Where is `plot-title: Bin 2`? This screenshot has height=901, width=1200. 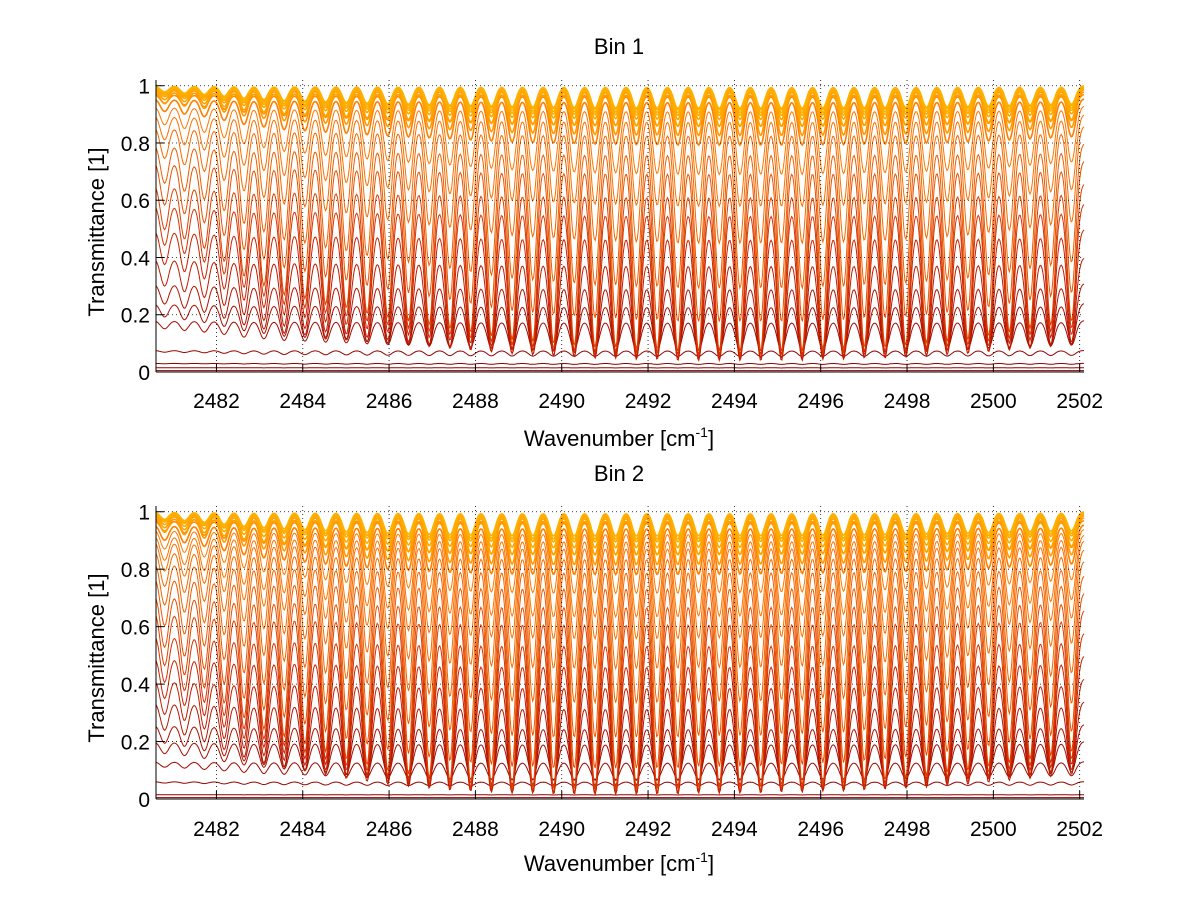 plot-title: Bin 2 is located at coordinates (619, 473).